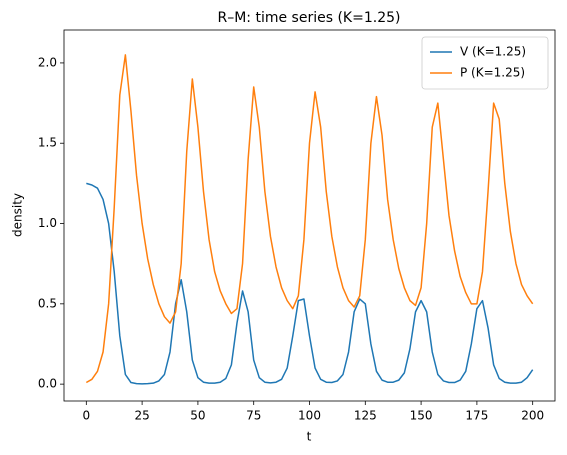 Image resolution: width=567 pixels, height=455 pixels. What do you see at coordinates (47, 223) in the screenshot?
I see `y-tick-label: 1.0` at bounding box center [47, 223].